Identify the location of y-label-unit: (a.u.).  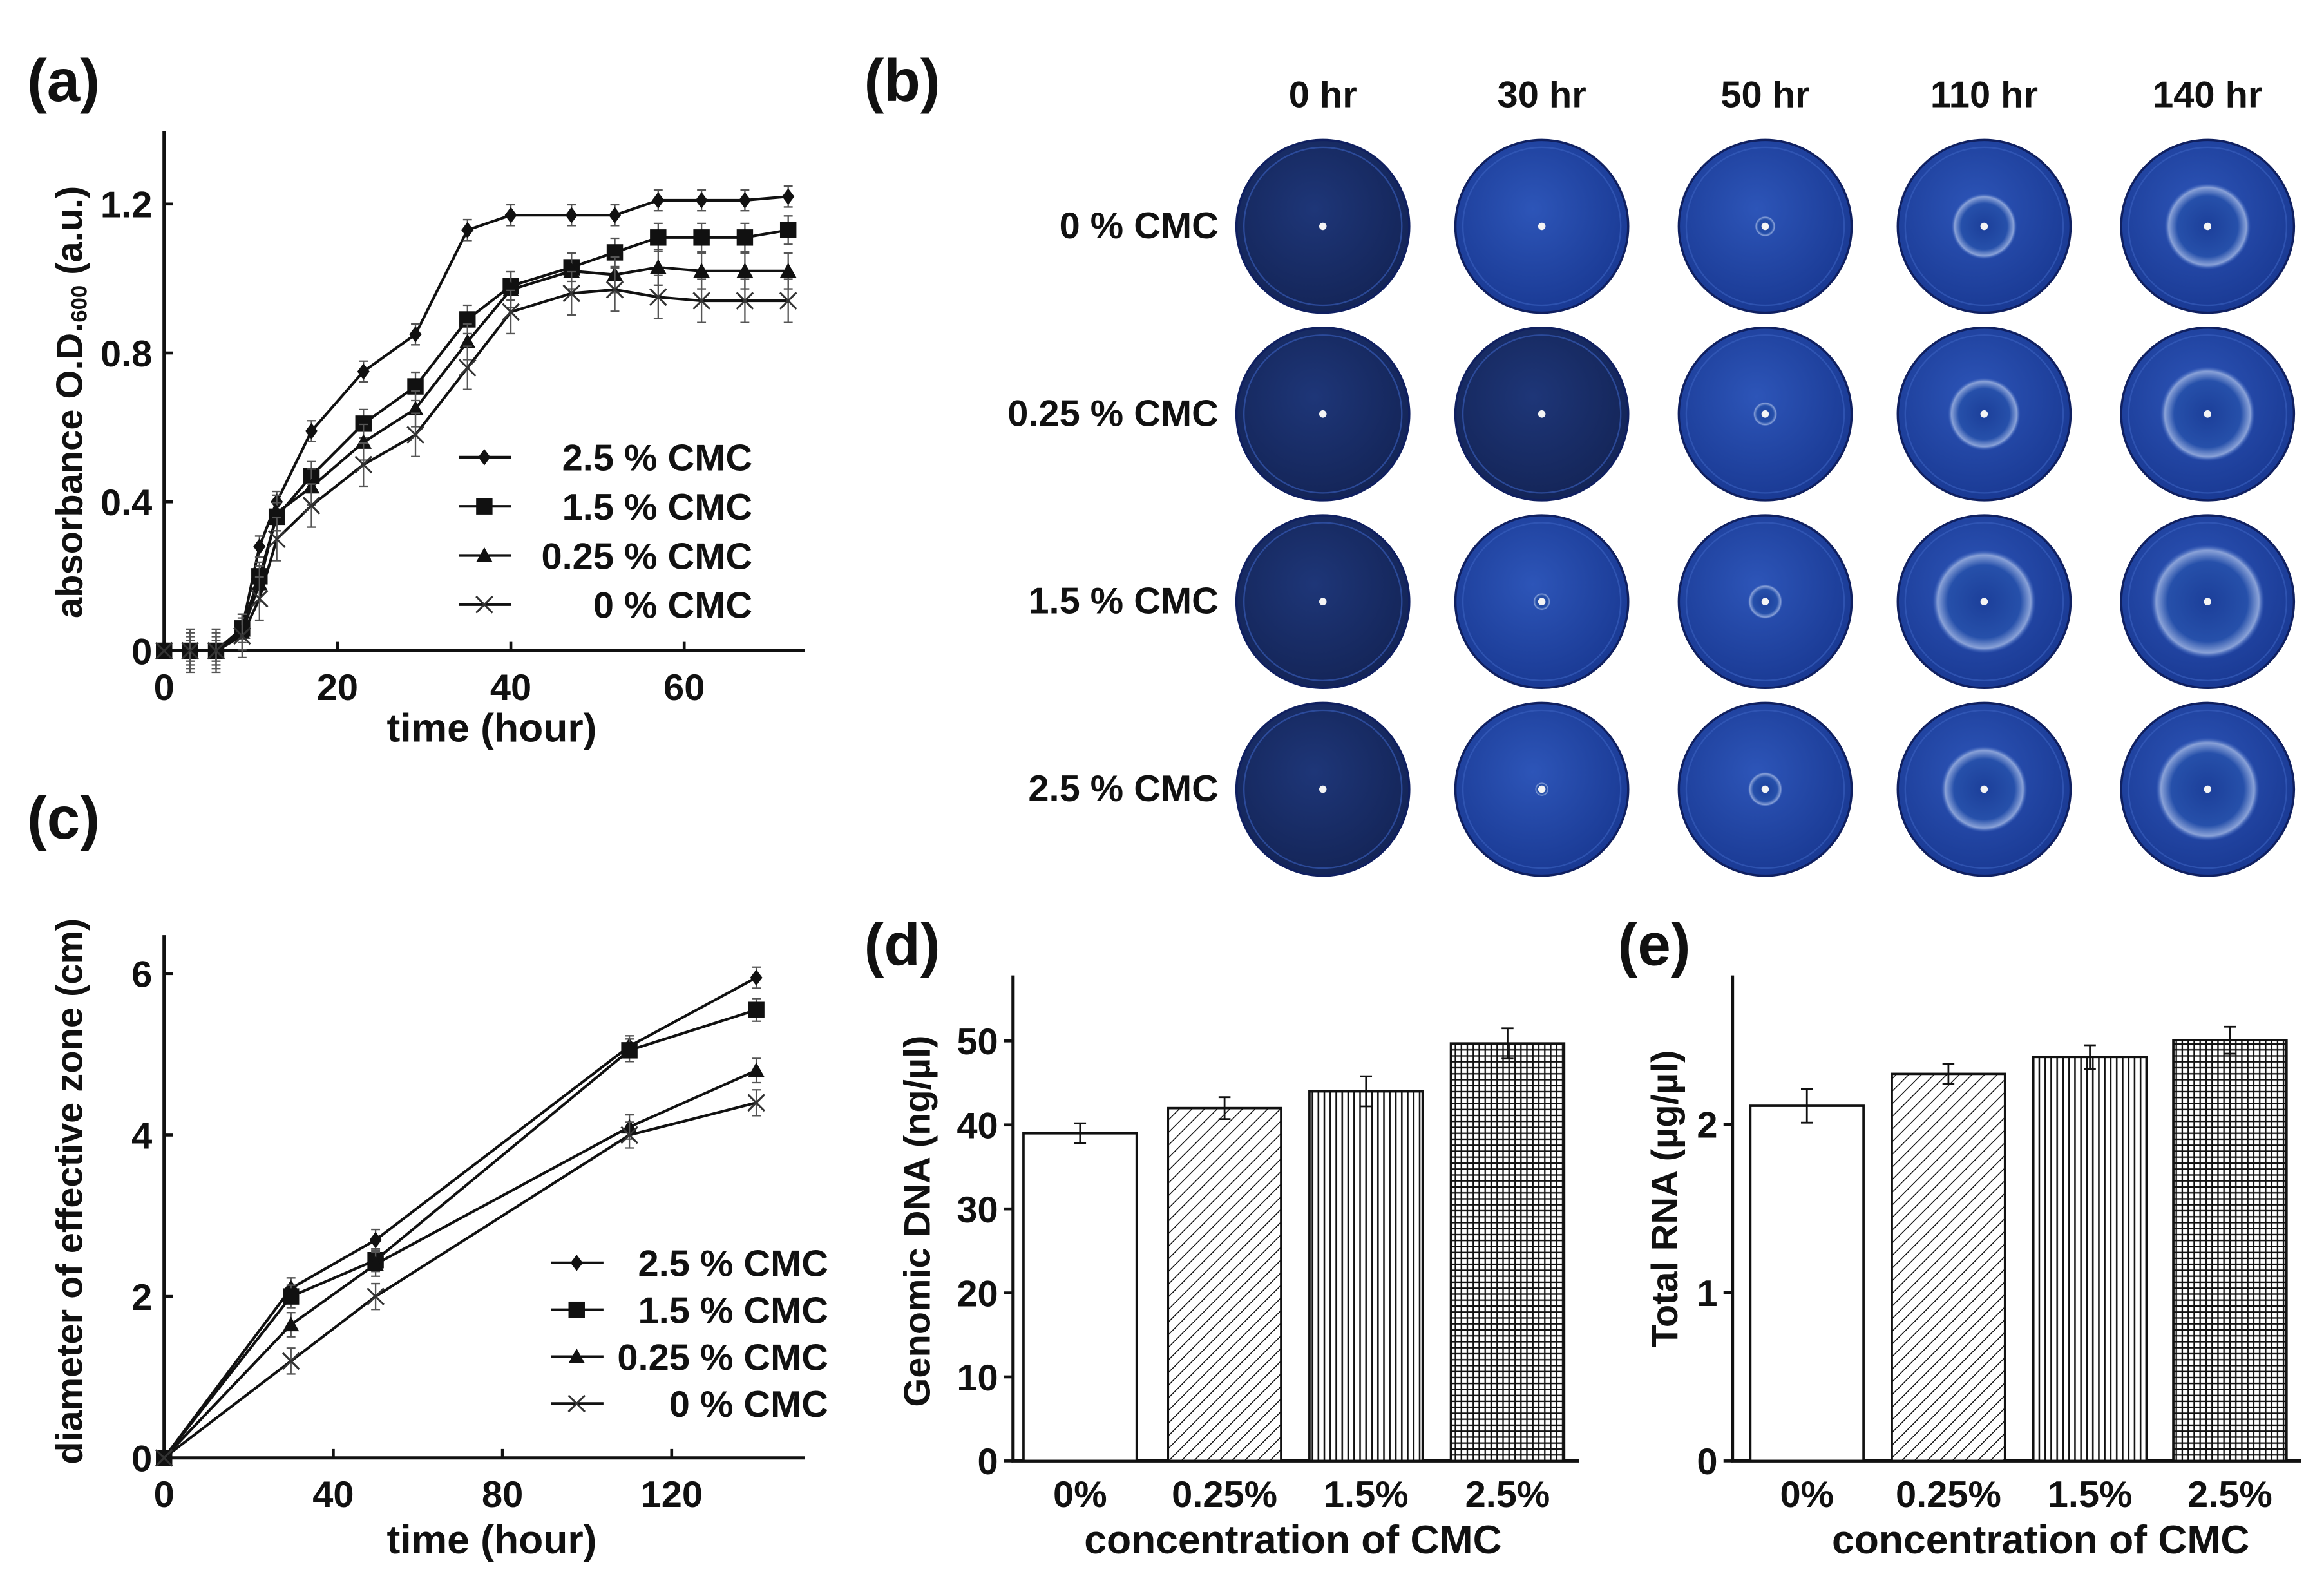
(70, 235).